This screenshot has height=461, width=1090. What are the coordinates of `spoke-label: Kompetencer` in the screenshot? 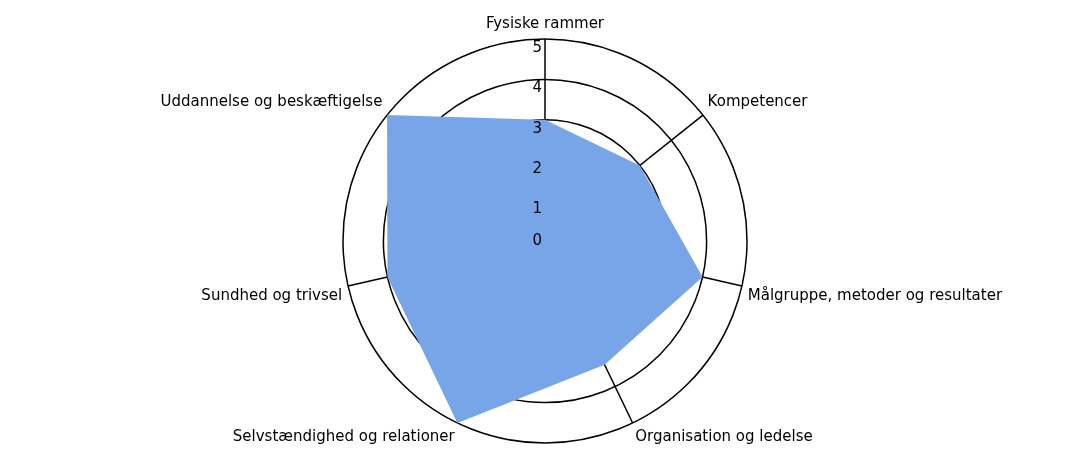 It's located at (758, 101).